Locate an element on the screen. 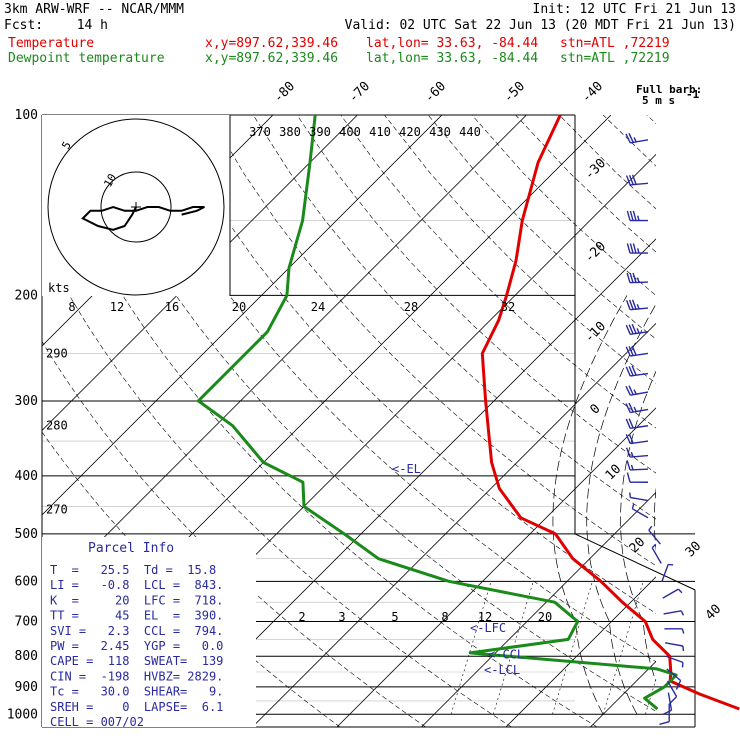 The width and height of the screenshot is (740, 744). isotherm-label: 40 is located at coordinates (714, 613).